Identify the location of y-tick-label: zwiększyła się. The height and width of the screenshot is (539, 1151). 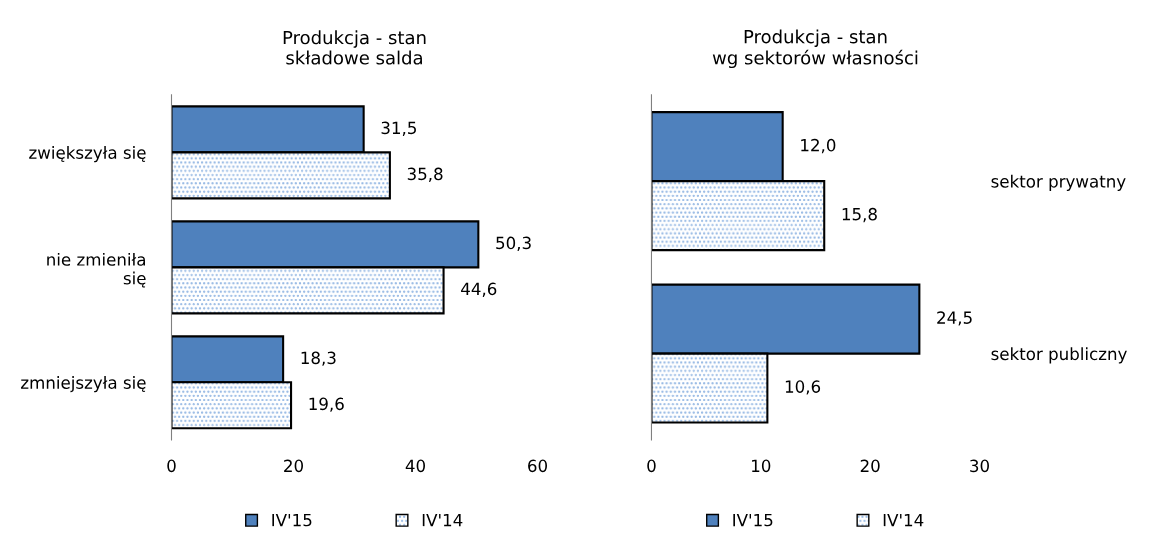
(87, 154).